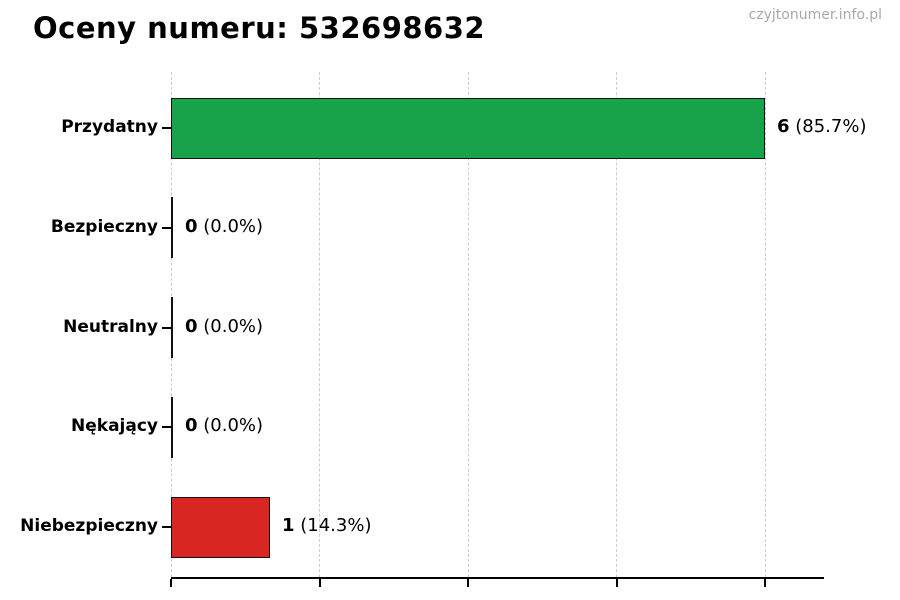 The image size is (900, 600). What do you see at coordinates (616, 324) in the screenshot?
I see `gridline-x-4.5` at bounding box center [616, 324].